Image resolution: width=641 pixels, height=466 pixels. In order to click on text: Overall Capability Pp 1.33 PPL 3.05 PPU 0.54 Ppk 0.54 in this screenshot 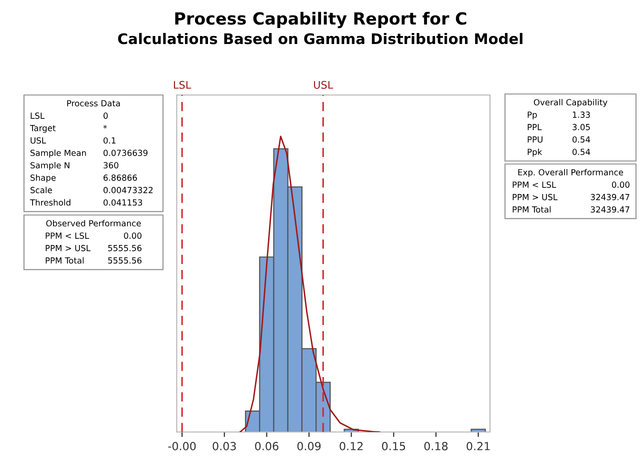, I will do `click(568, 127)`.